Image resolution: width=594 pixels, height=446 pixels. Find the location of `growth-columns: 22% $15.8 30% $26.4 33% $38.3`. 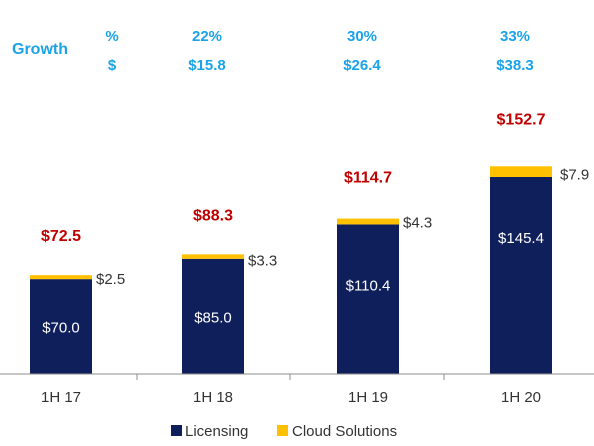

growth-columns: 22% $15.8 30% $26.4 33% $38.3 is located at coordinates (361, 51).